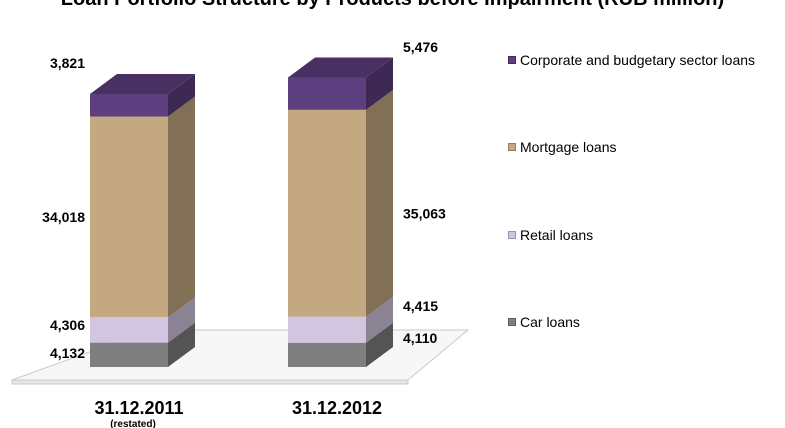  Describe the element at coordinates (129, 330) in the screenshot. I see `bar1-retail-loans-front` at that location.